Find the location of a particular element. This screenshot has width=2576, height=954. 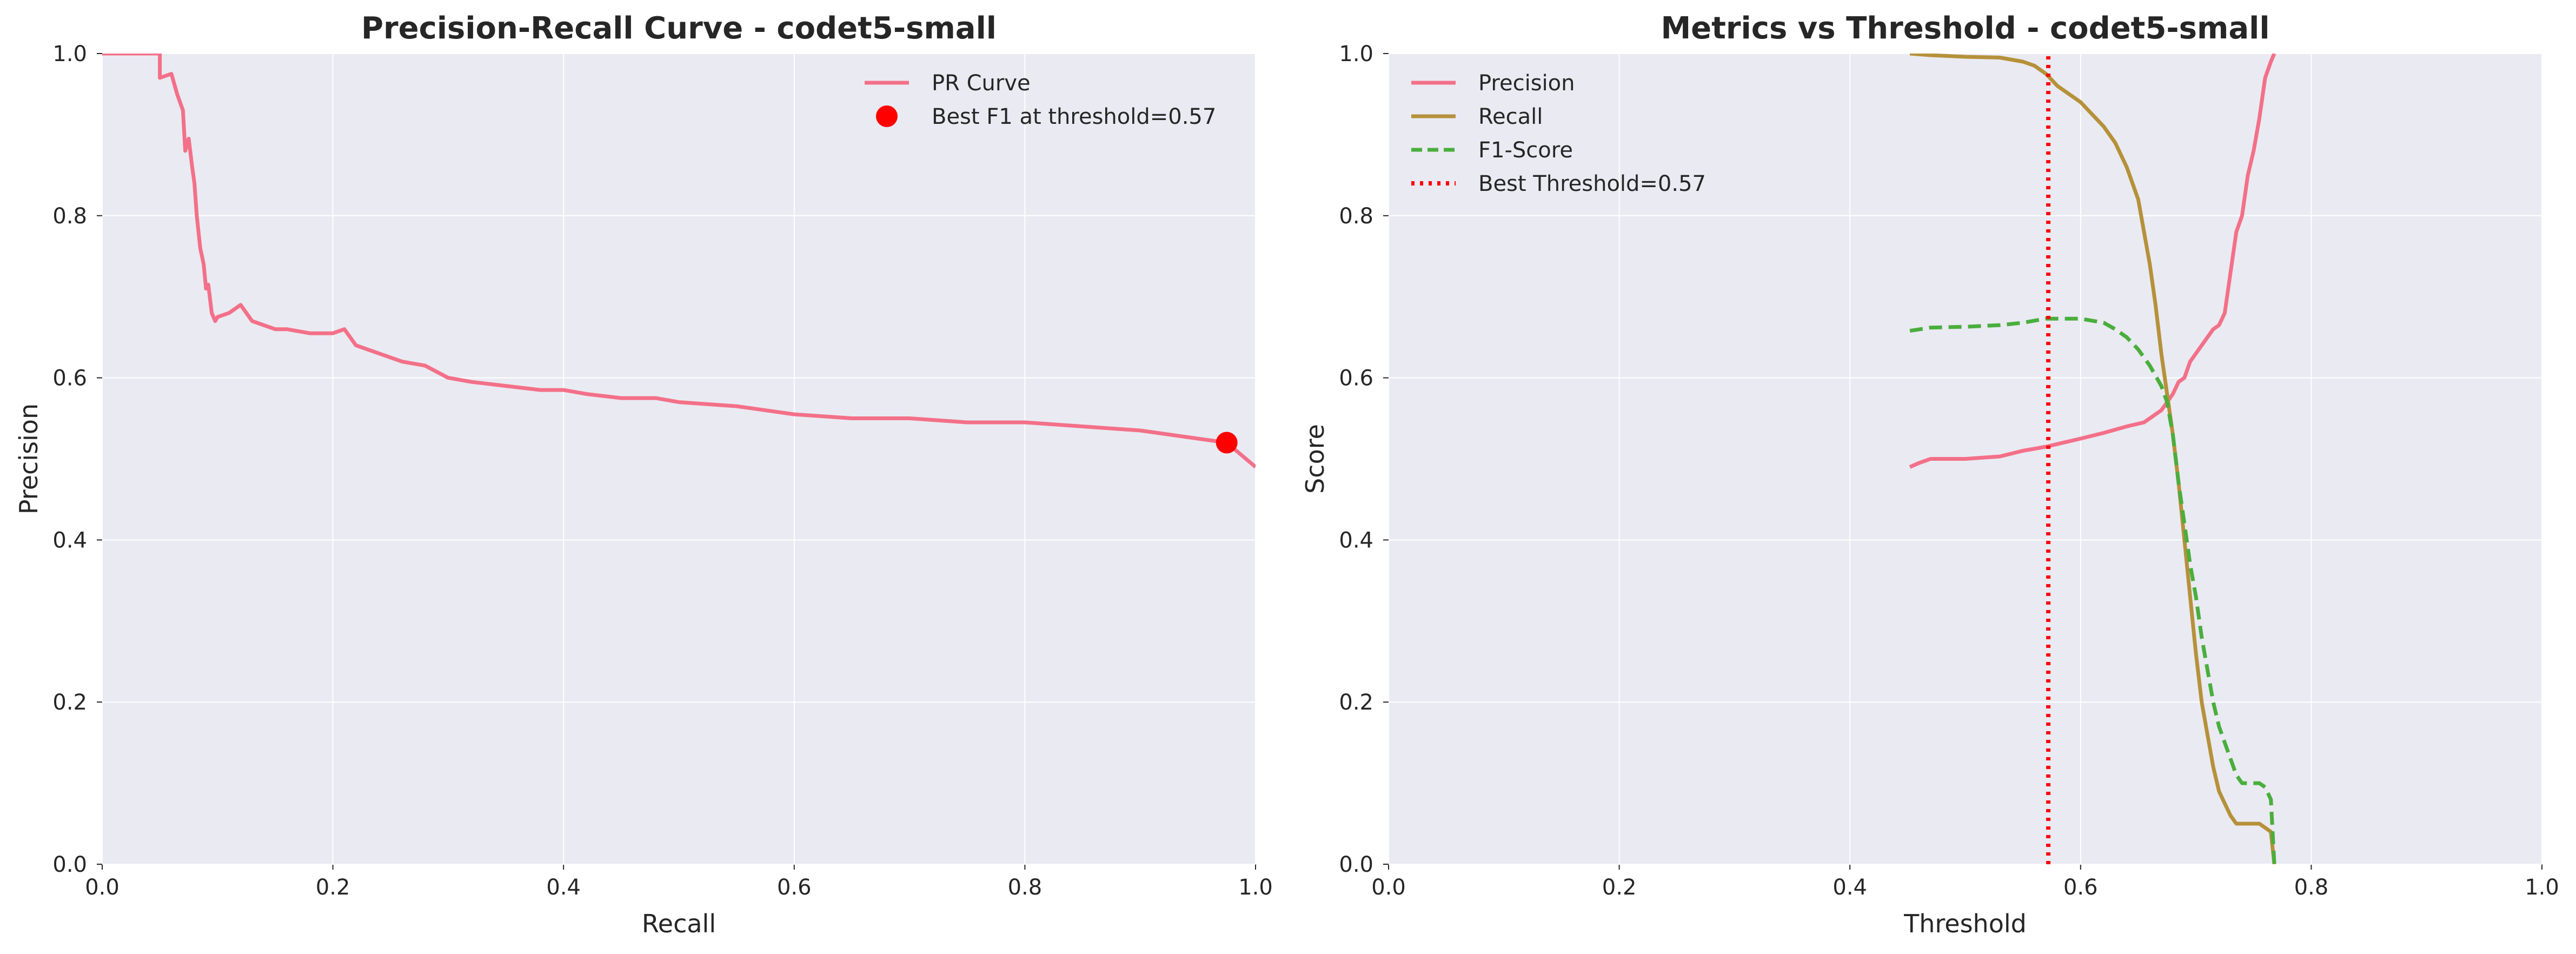

series-line-recall is located at coordinates (2092, 459).